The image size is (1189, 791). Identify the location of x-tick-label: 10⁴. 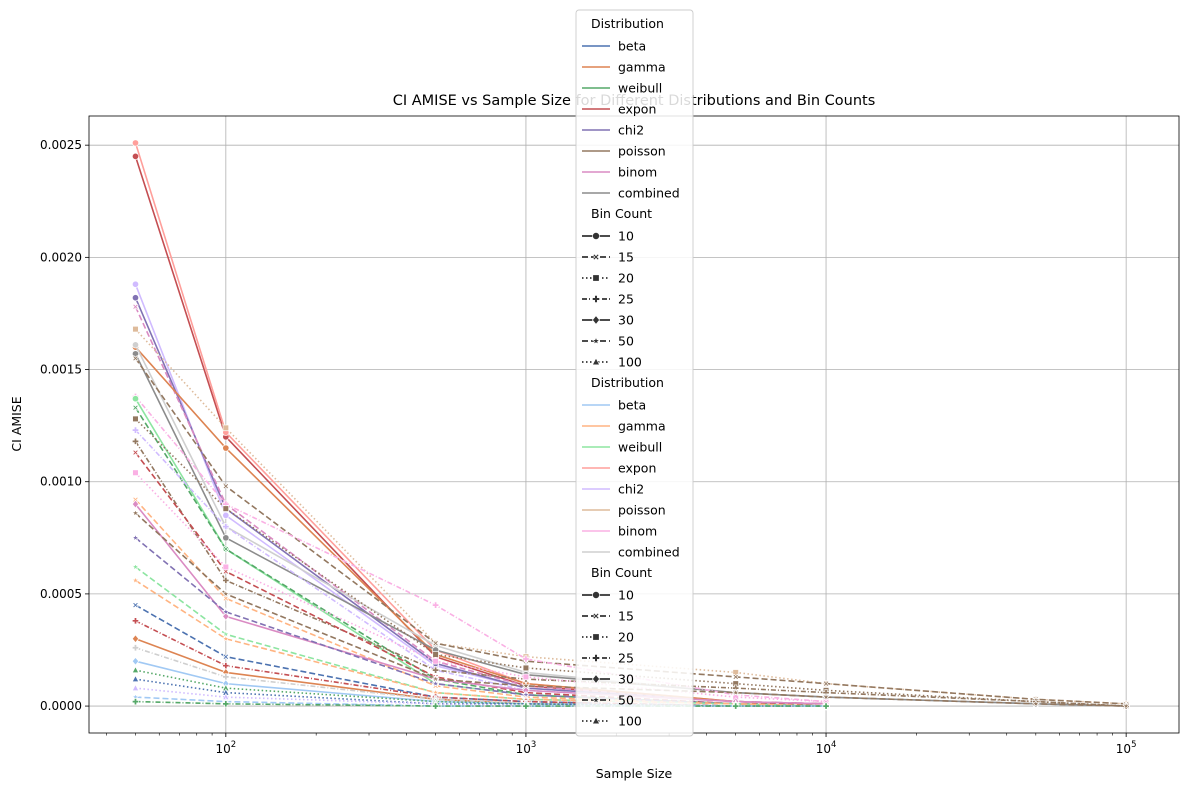
(826, 748).